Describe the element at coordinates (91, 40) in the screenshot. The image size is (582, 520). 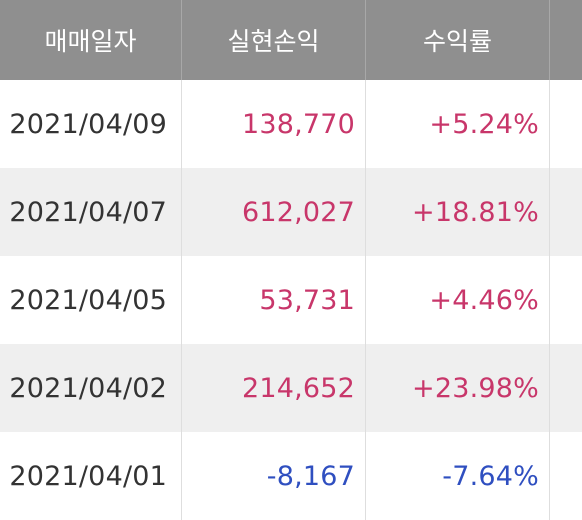
I see `header-trade-date: 매매일자` at that location.